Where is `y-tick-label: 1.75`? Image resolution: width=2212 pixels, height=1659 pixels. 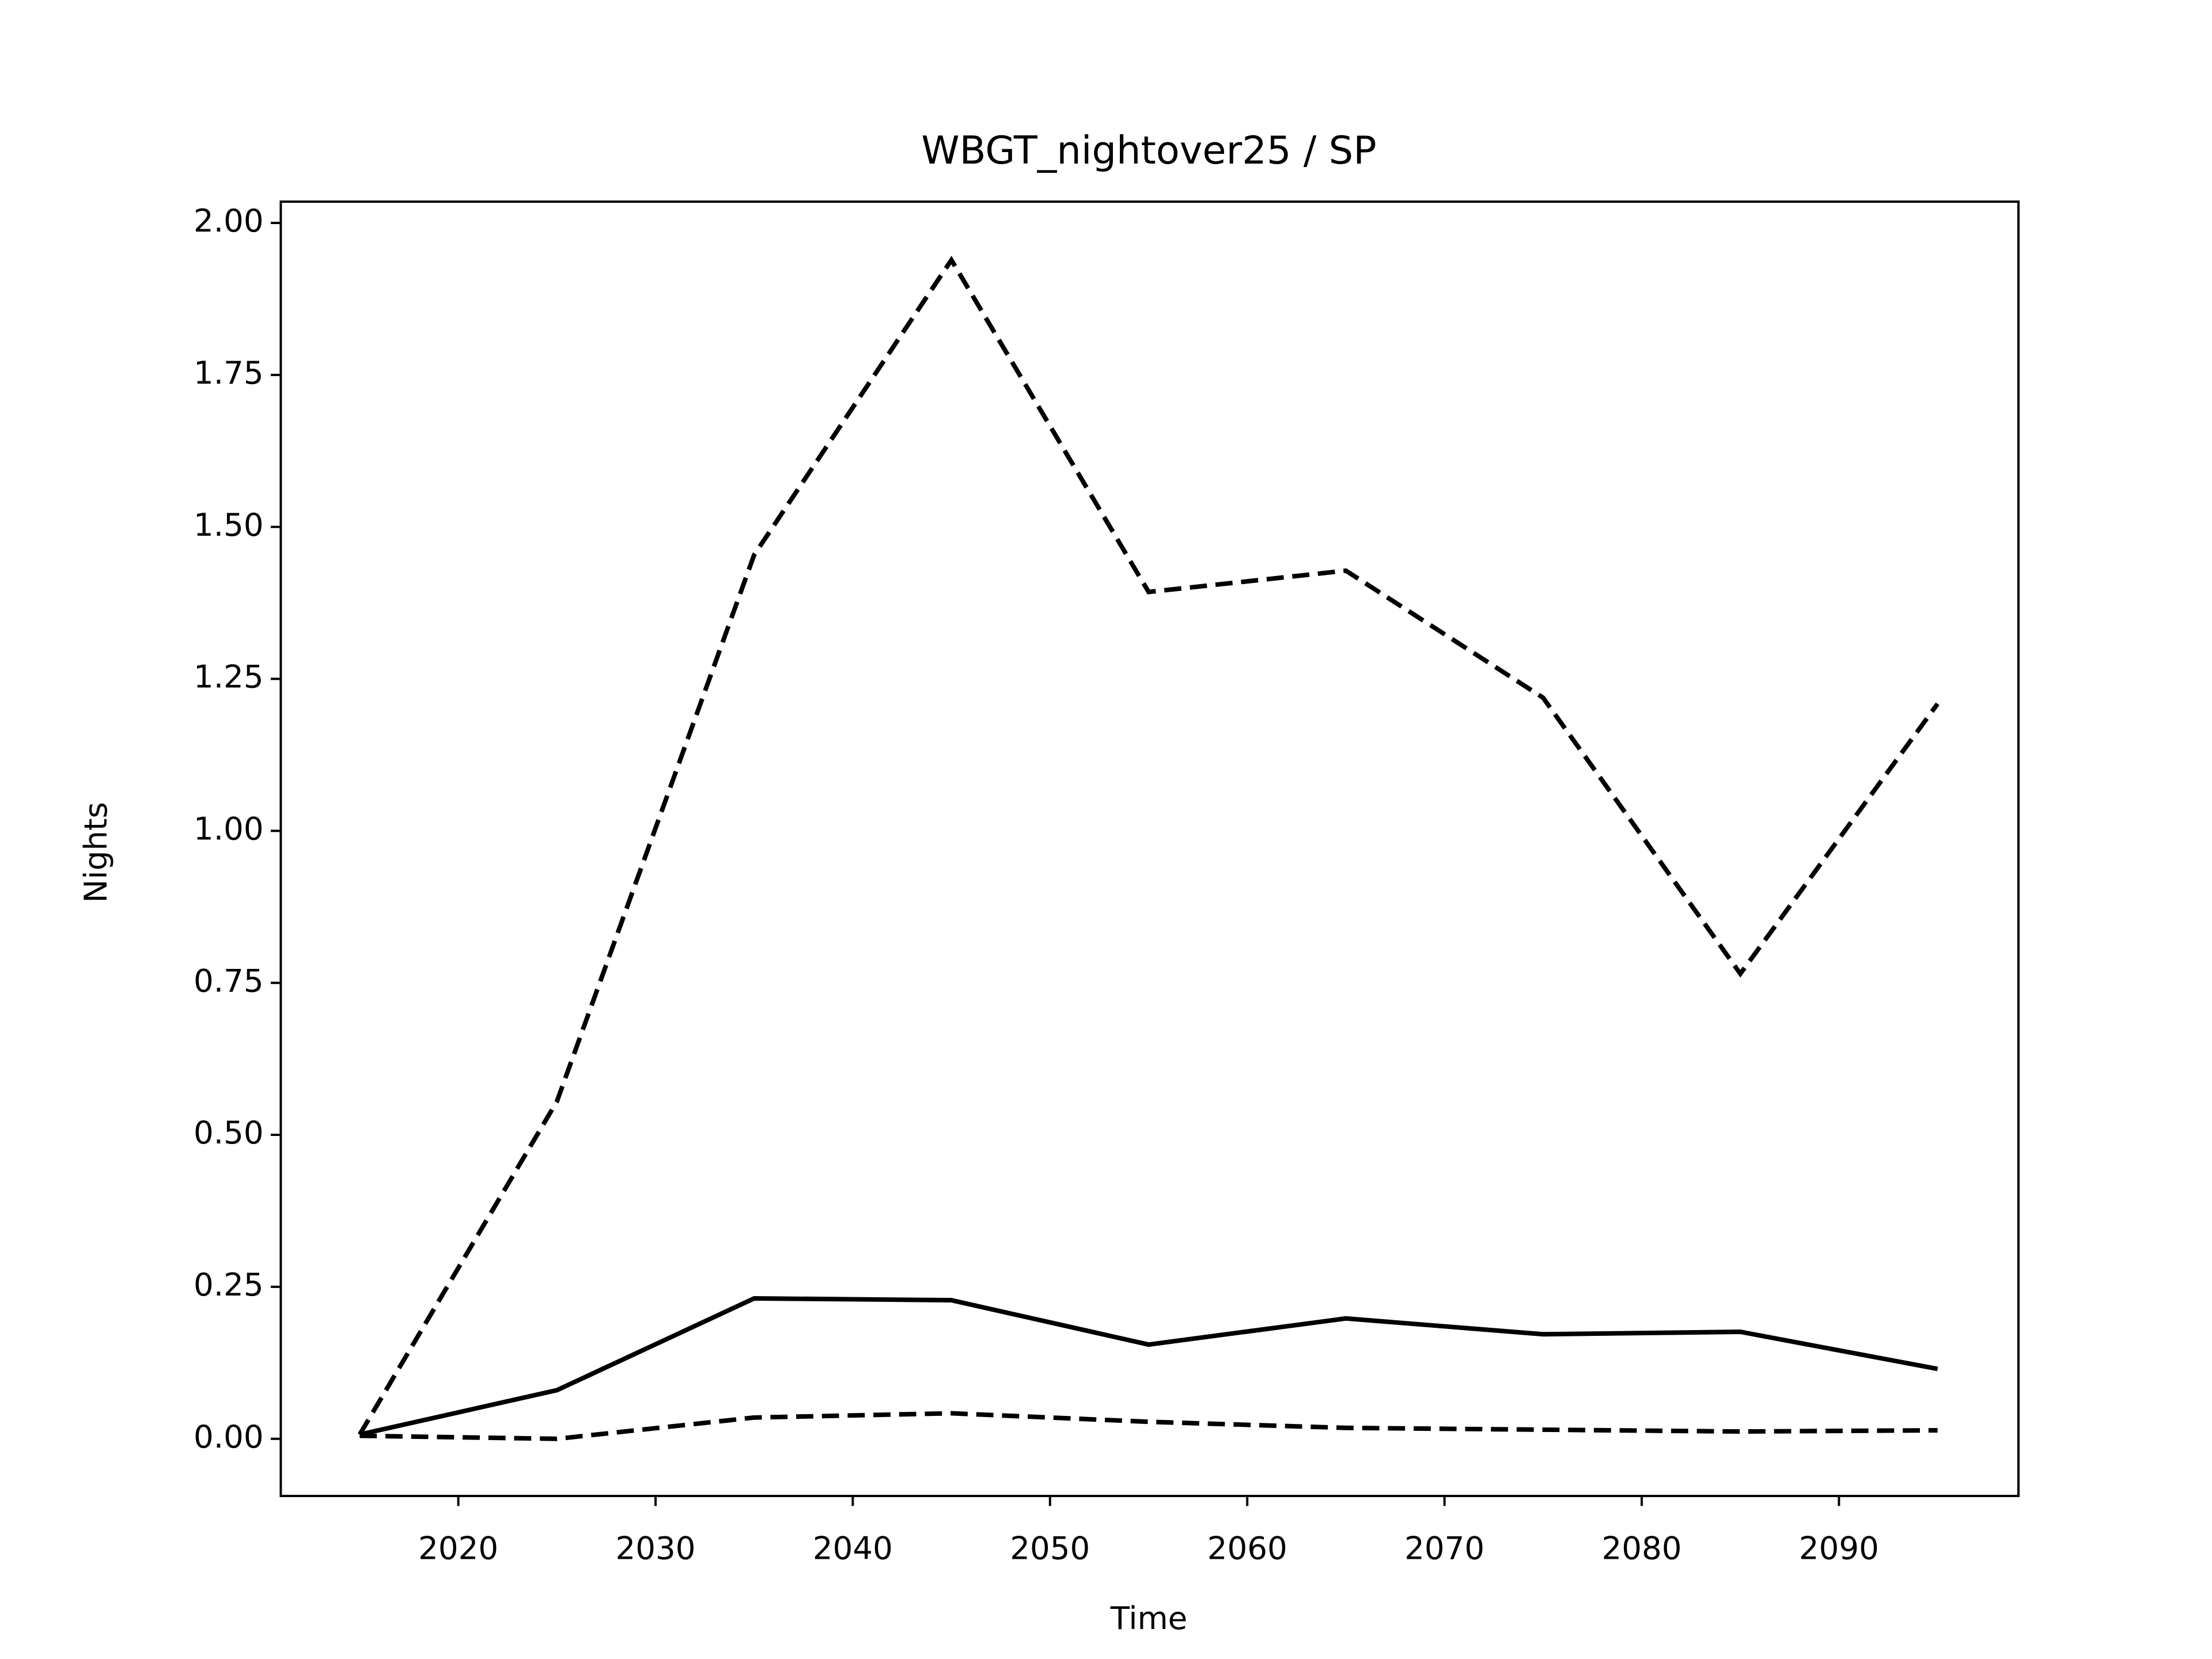
y-tick-label: 1.75 is located at coordinates (229, 372).